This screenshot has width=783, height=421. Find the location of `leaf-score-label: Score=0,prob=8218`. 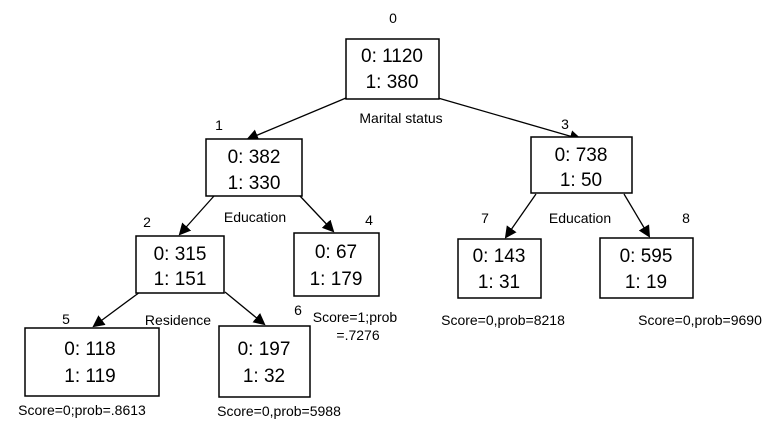

leaf-score-label: Score=0,prob=8218 is located at coordinates (503, 320).